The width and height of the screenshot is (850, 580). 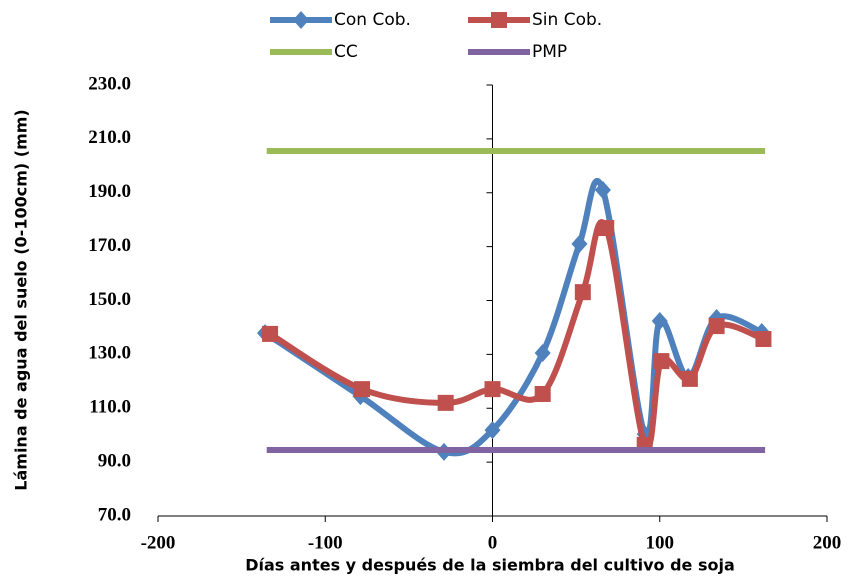 I want to click on legend-label: CC, so click(x=346, y=52).